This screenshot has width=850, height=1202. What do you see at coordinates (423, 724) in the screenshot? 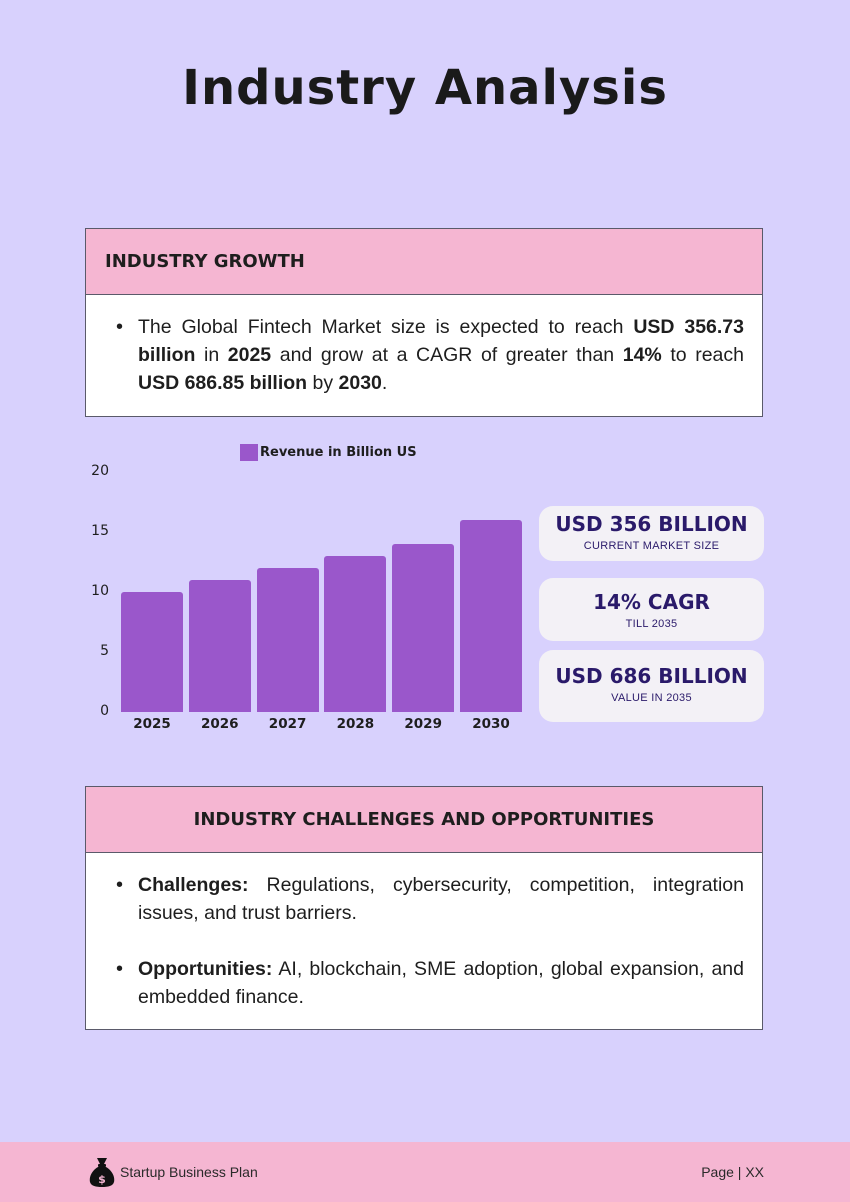
I see `x-tick: 2029` at bounding box center [423, 724].